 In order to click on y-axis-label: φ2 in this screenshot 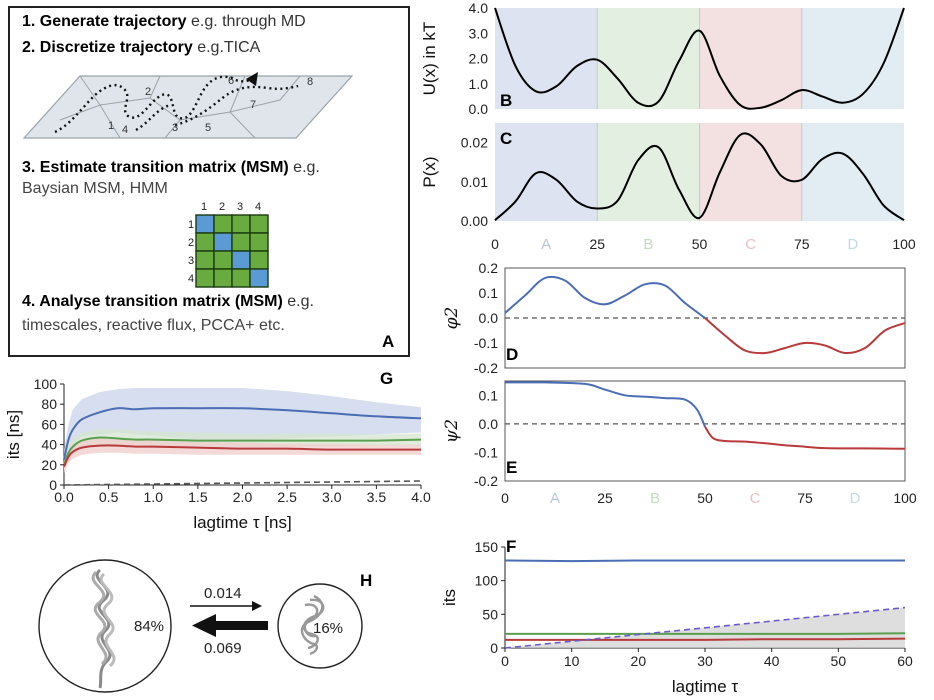, I will do `click(452, 318)`.